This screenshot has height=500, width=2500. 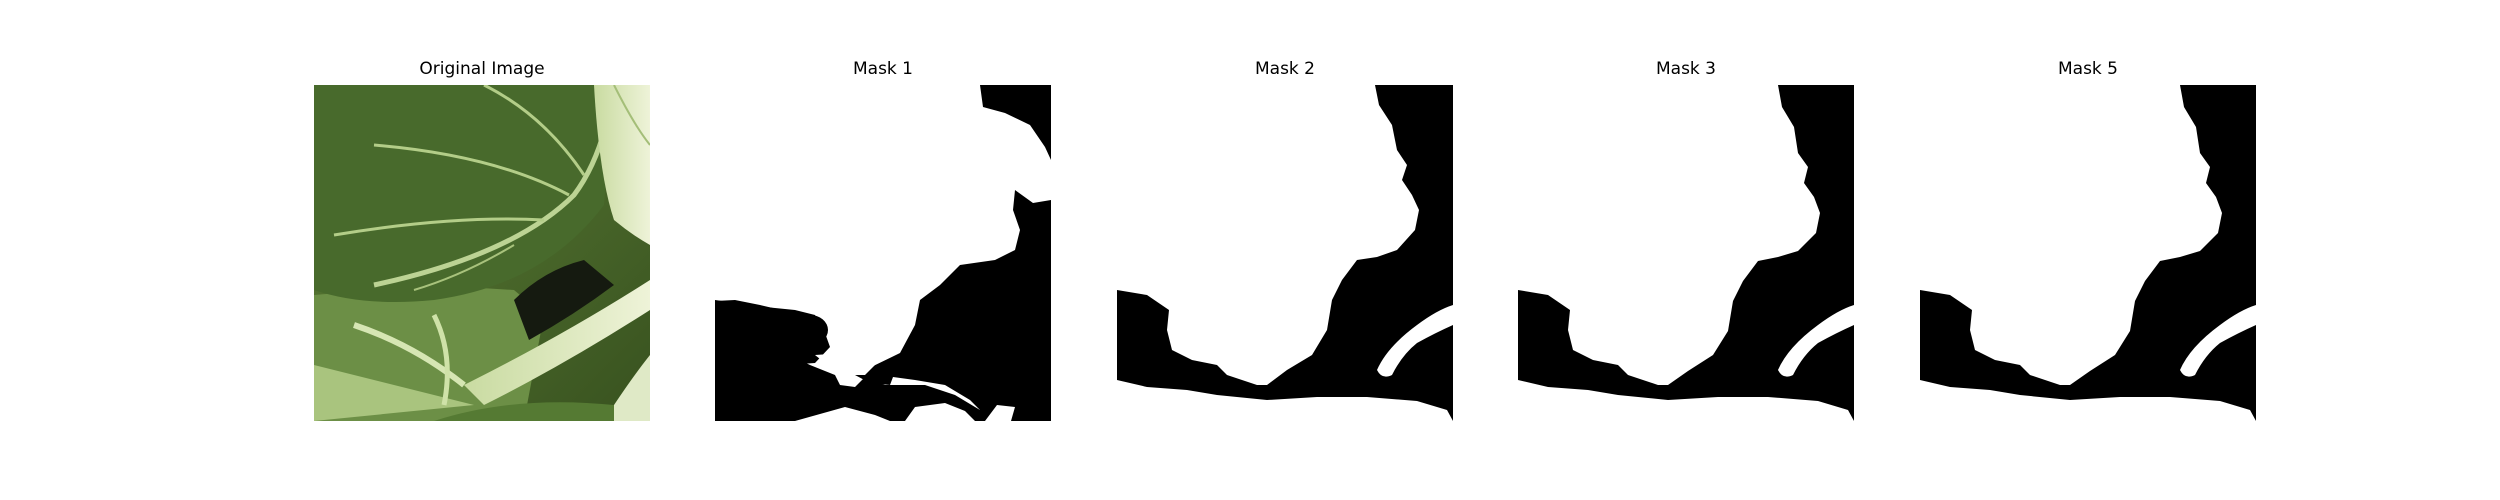 I want to click on panel-mask-3: Mask 3, so click(x=1686, y=250).